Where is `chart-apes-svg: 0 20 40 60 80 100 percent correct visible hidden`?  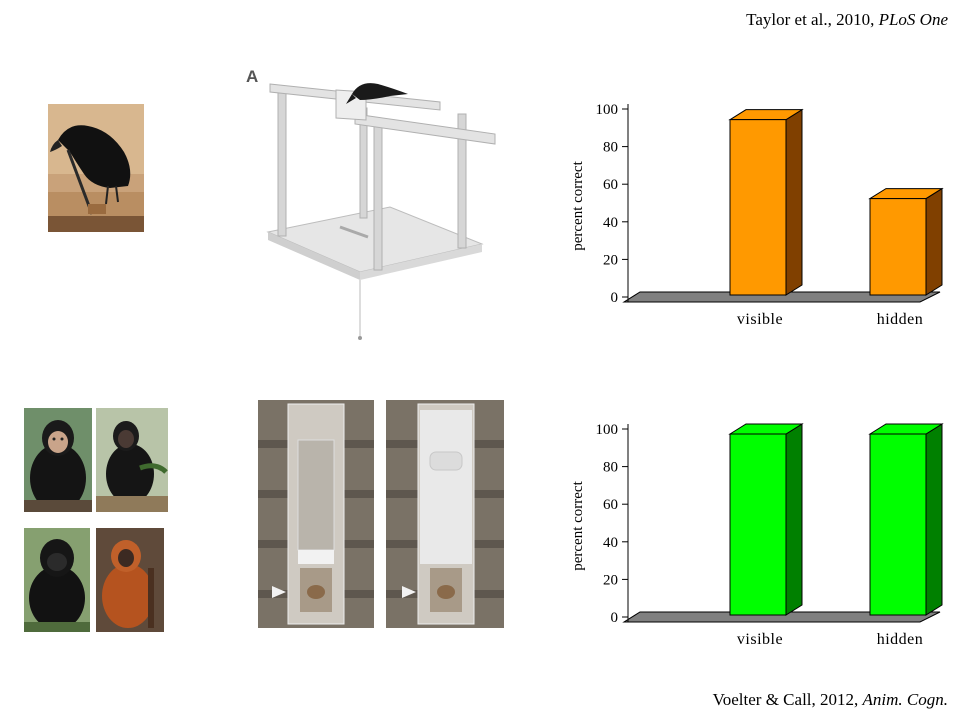 chart-apes-svg: 0 20 40 60 80 100 percent correct visible hidden is located at coordinates (757, 535).